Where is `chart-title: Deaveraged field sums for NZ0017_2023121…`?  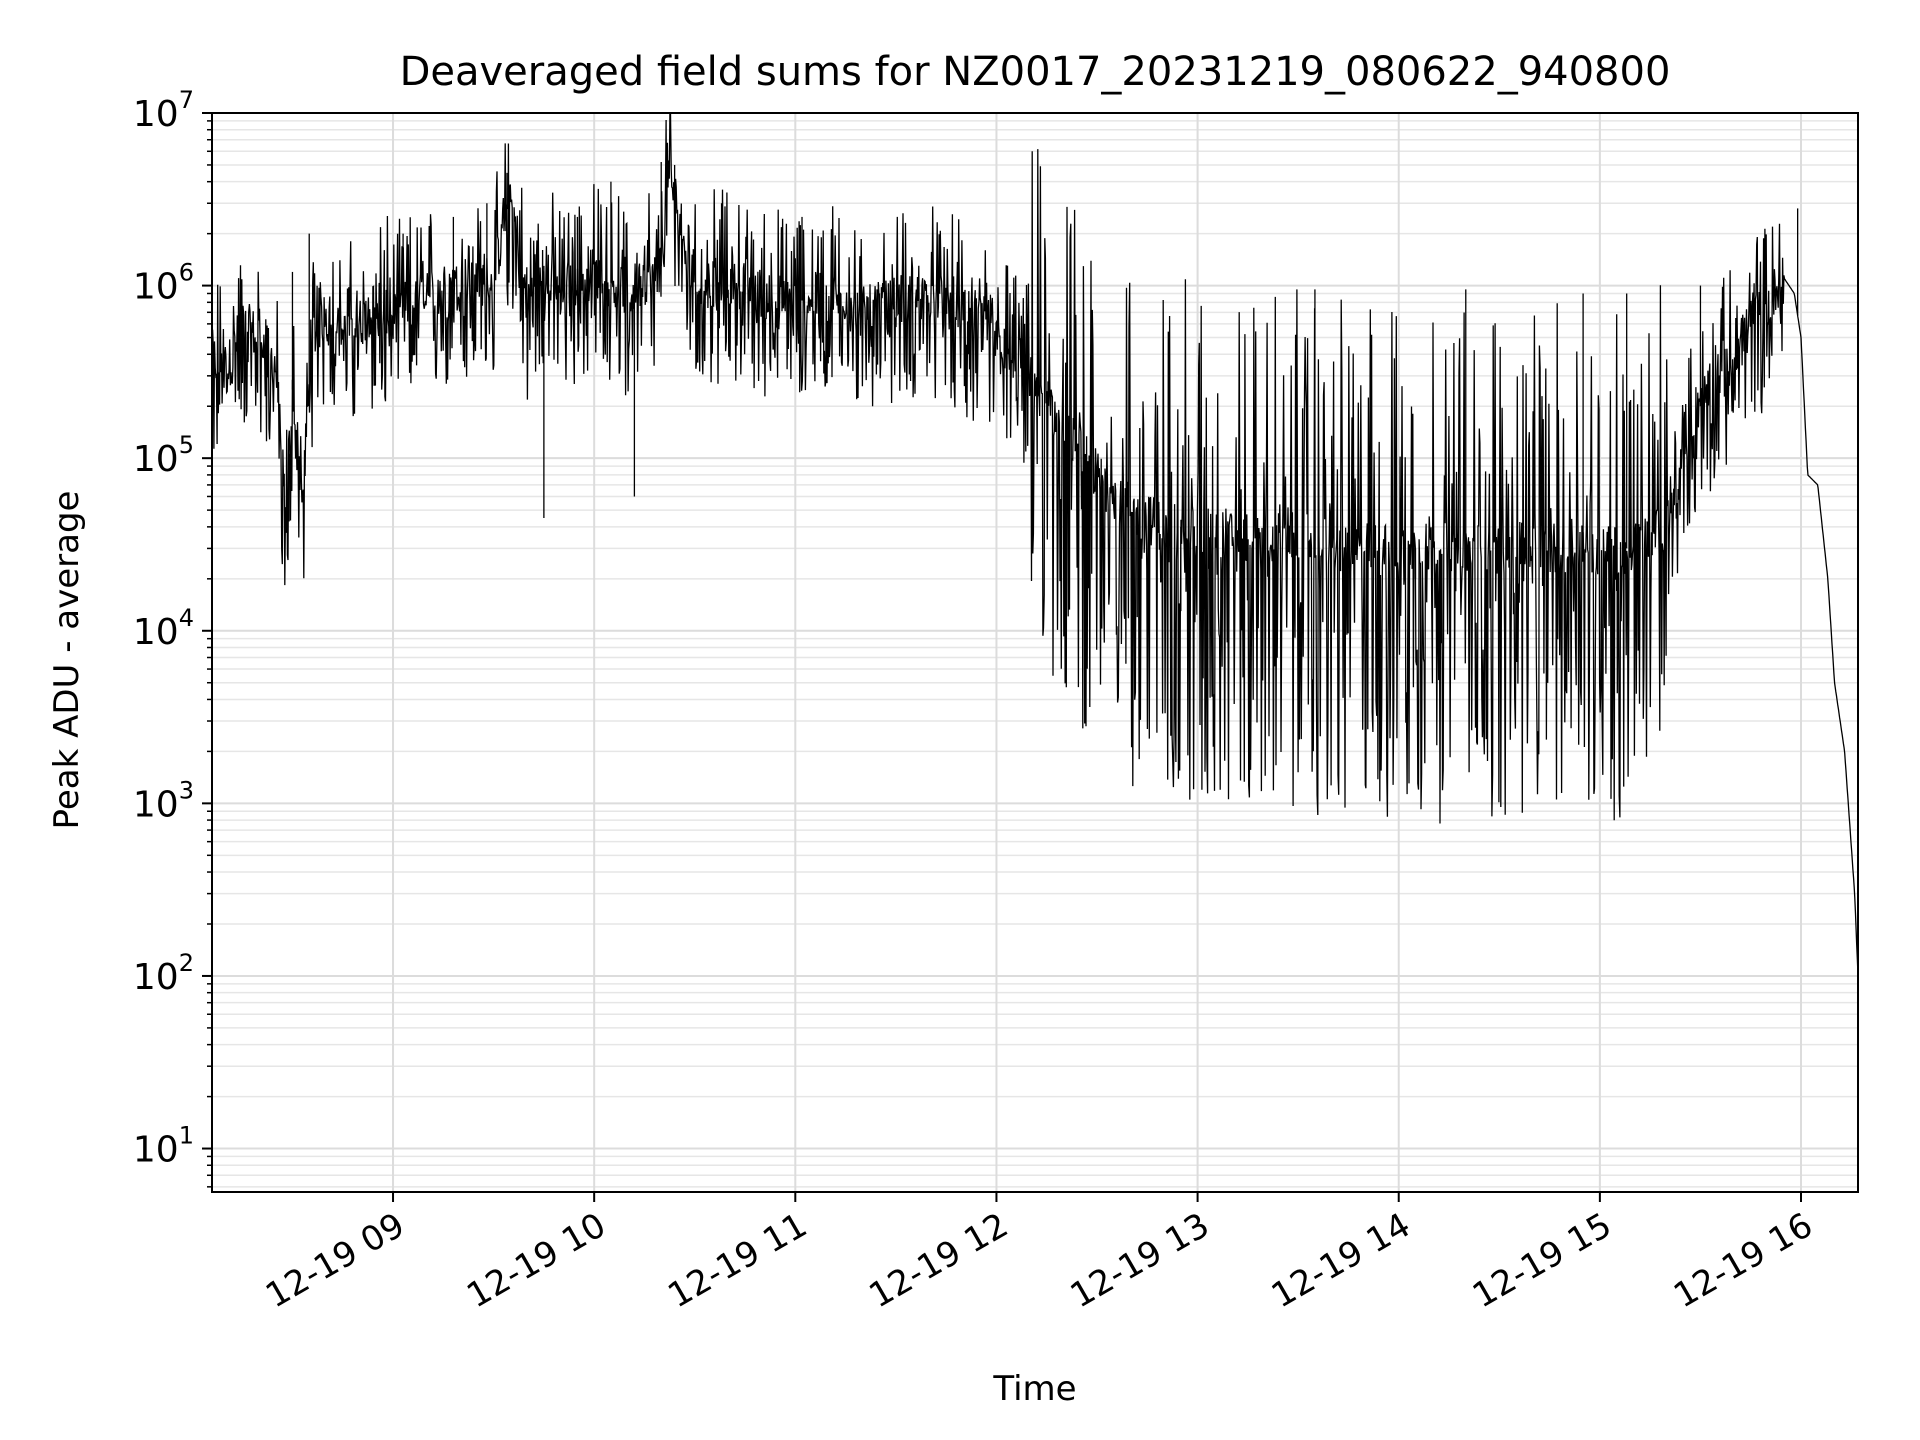 chart-title: Deaveraged field sums for NZ0017_2023121… is located at coordinates (1035, 72).